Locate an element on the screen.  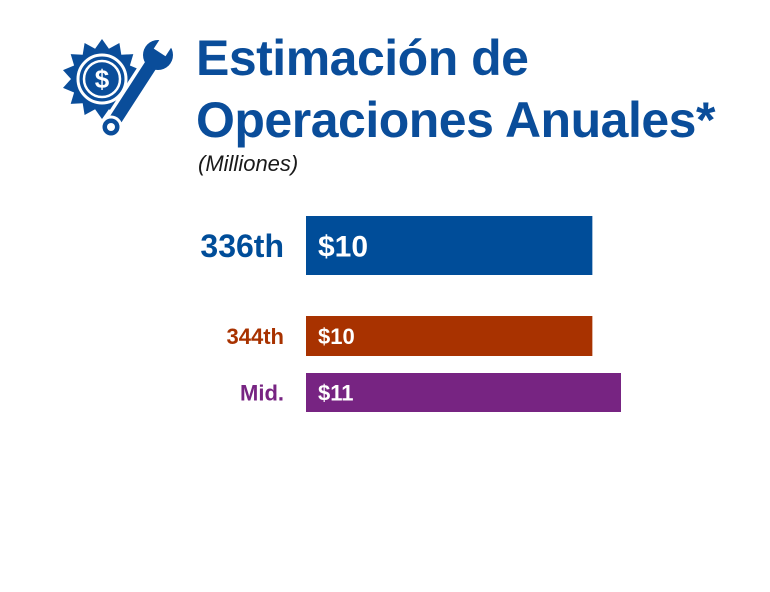
chart-title-line-2: Operaciones Anuales* is located at coordinates (455, 120).